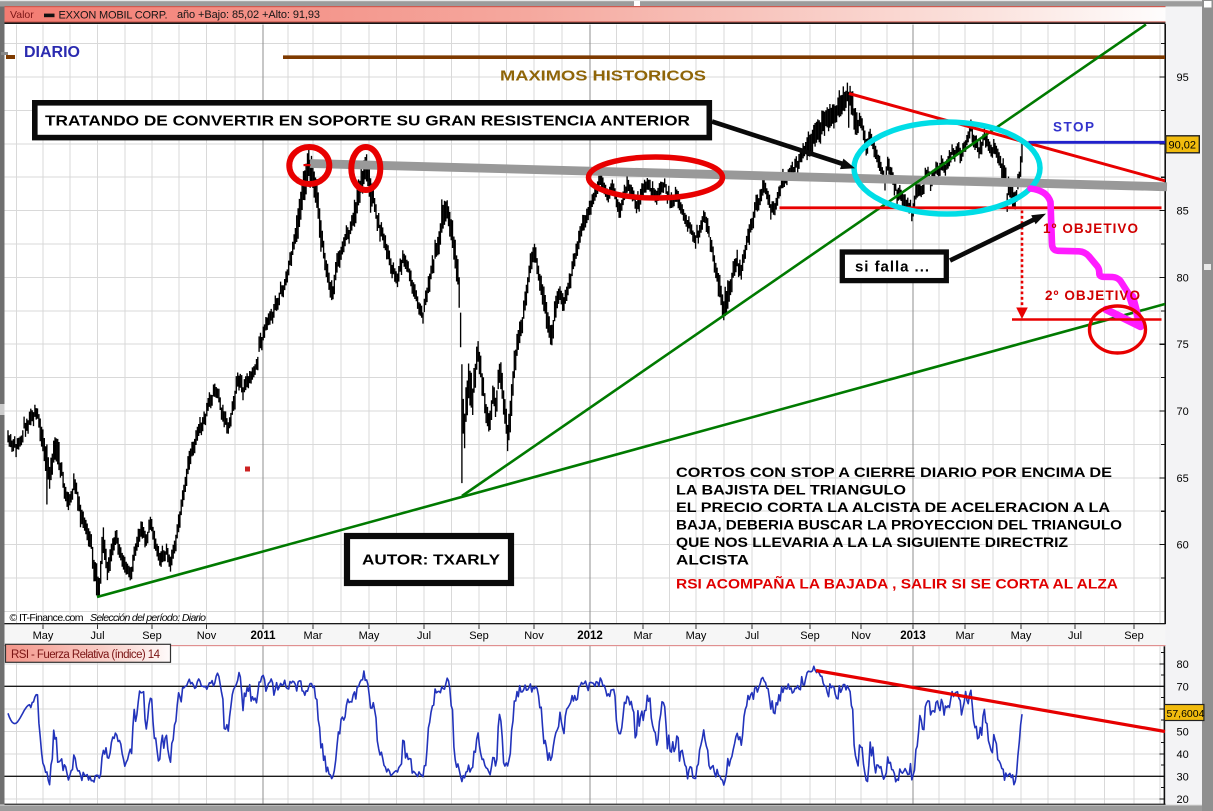 Image resolution: width=1213 pixels, height=811 pixels. I want to click on svg-text: 95, so click(1183, 78).